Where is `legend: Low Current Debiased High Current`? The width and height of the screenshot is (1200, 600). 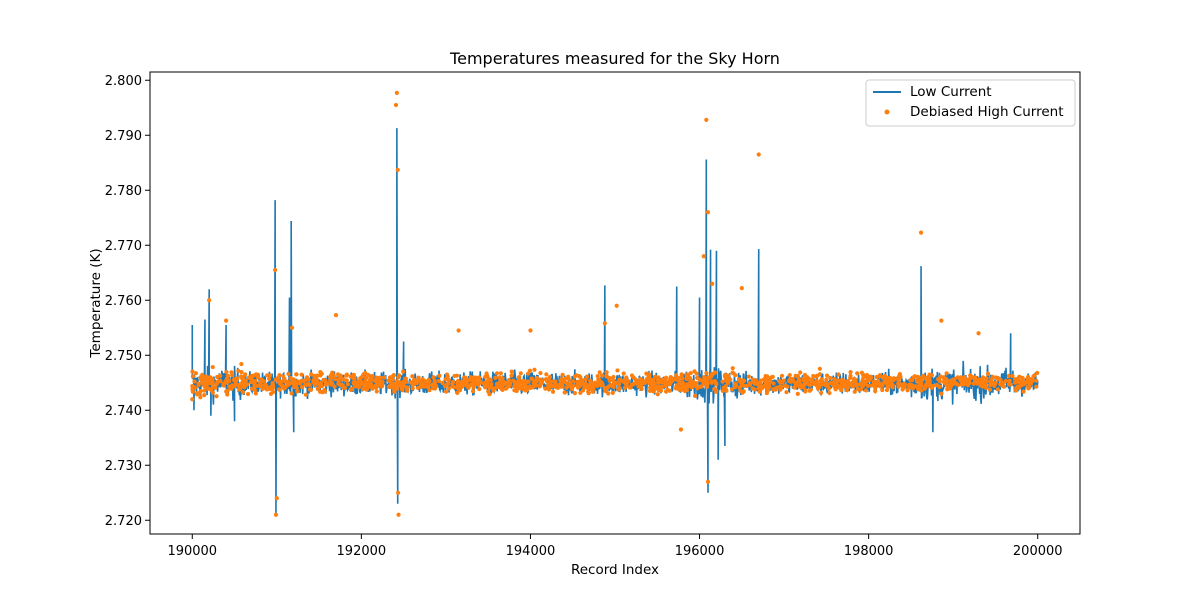
legend: Low Current Debiased High Current is located at coordinates (970, 103).